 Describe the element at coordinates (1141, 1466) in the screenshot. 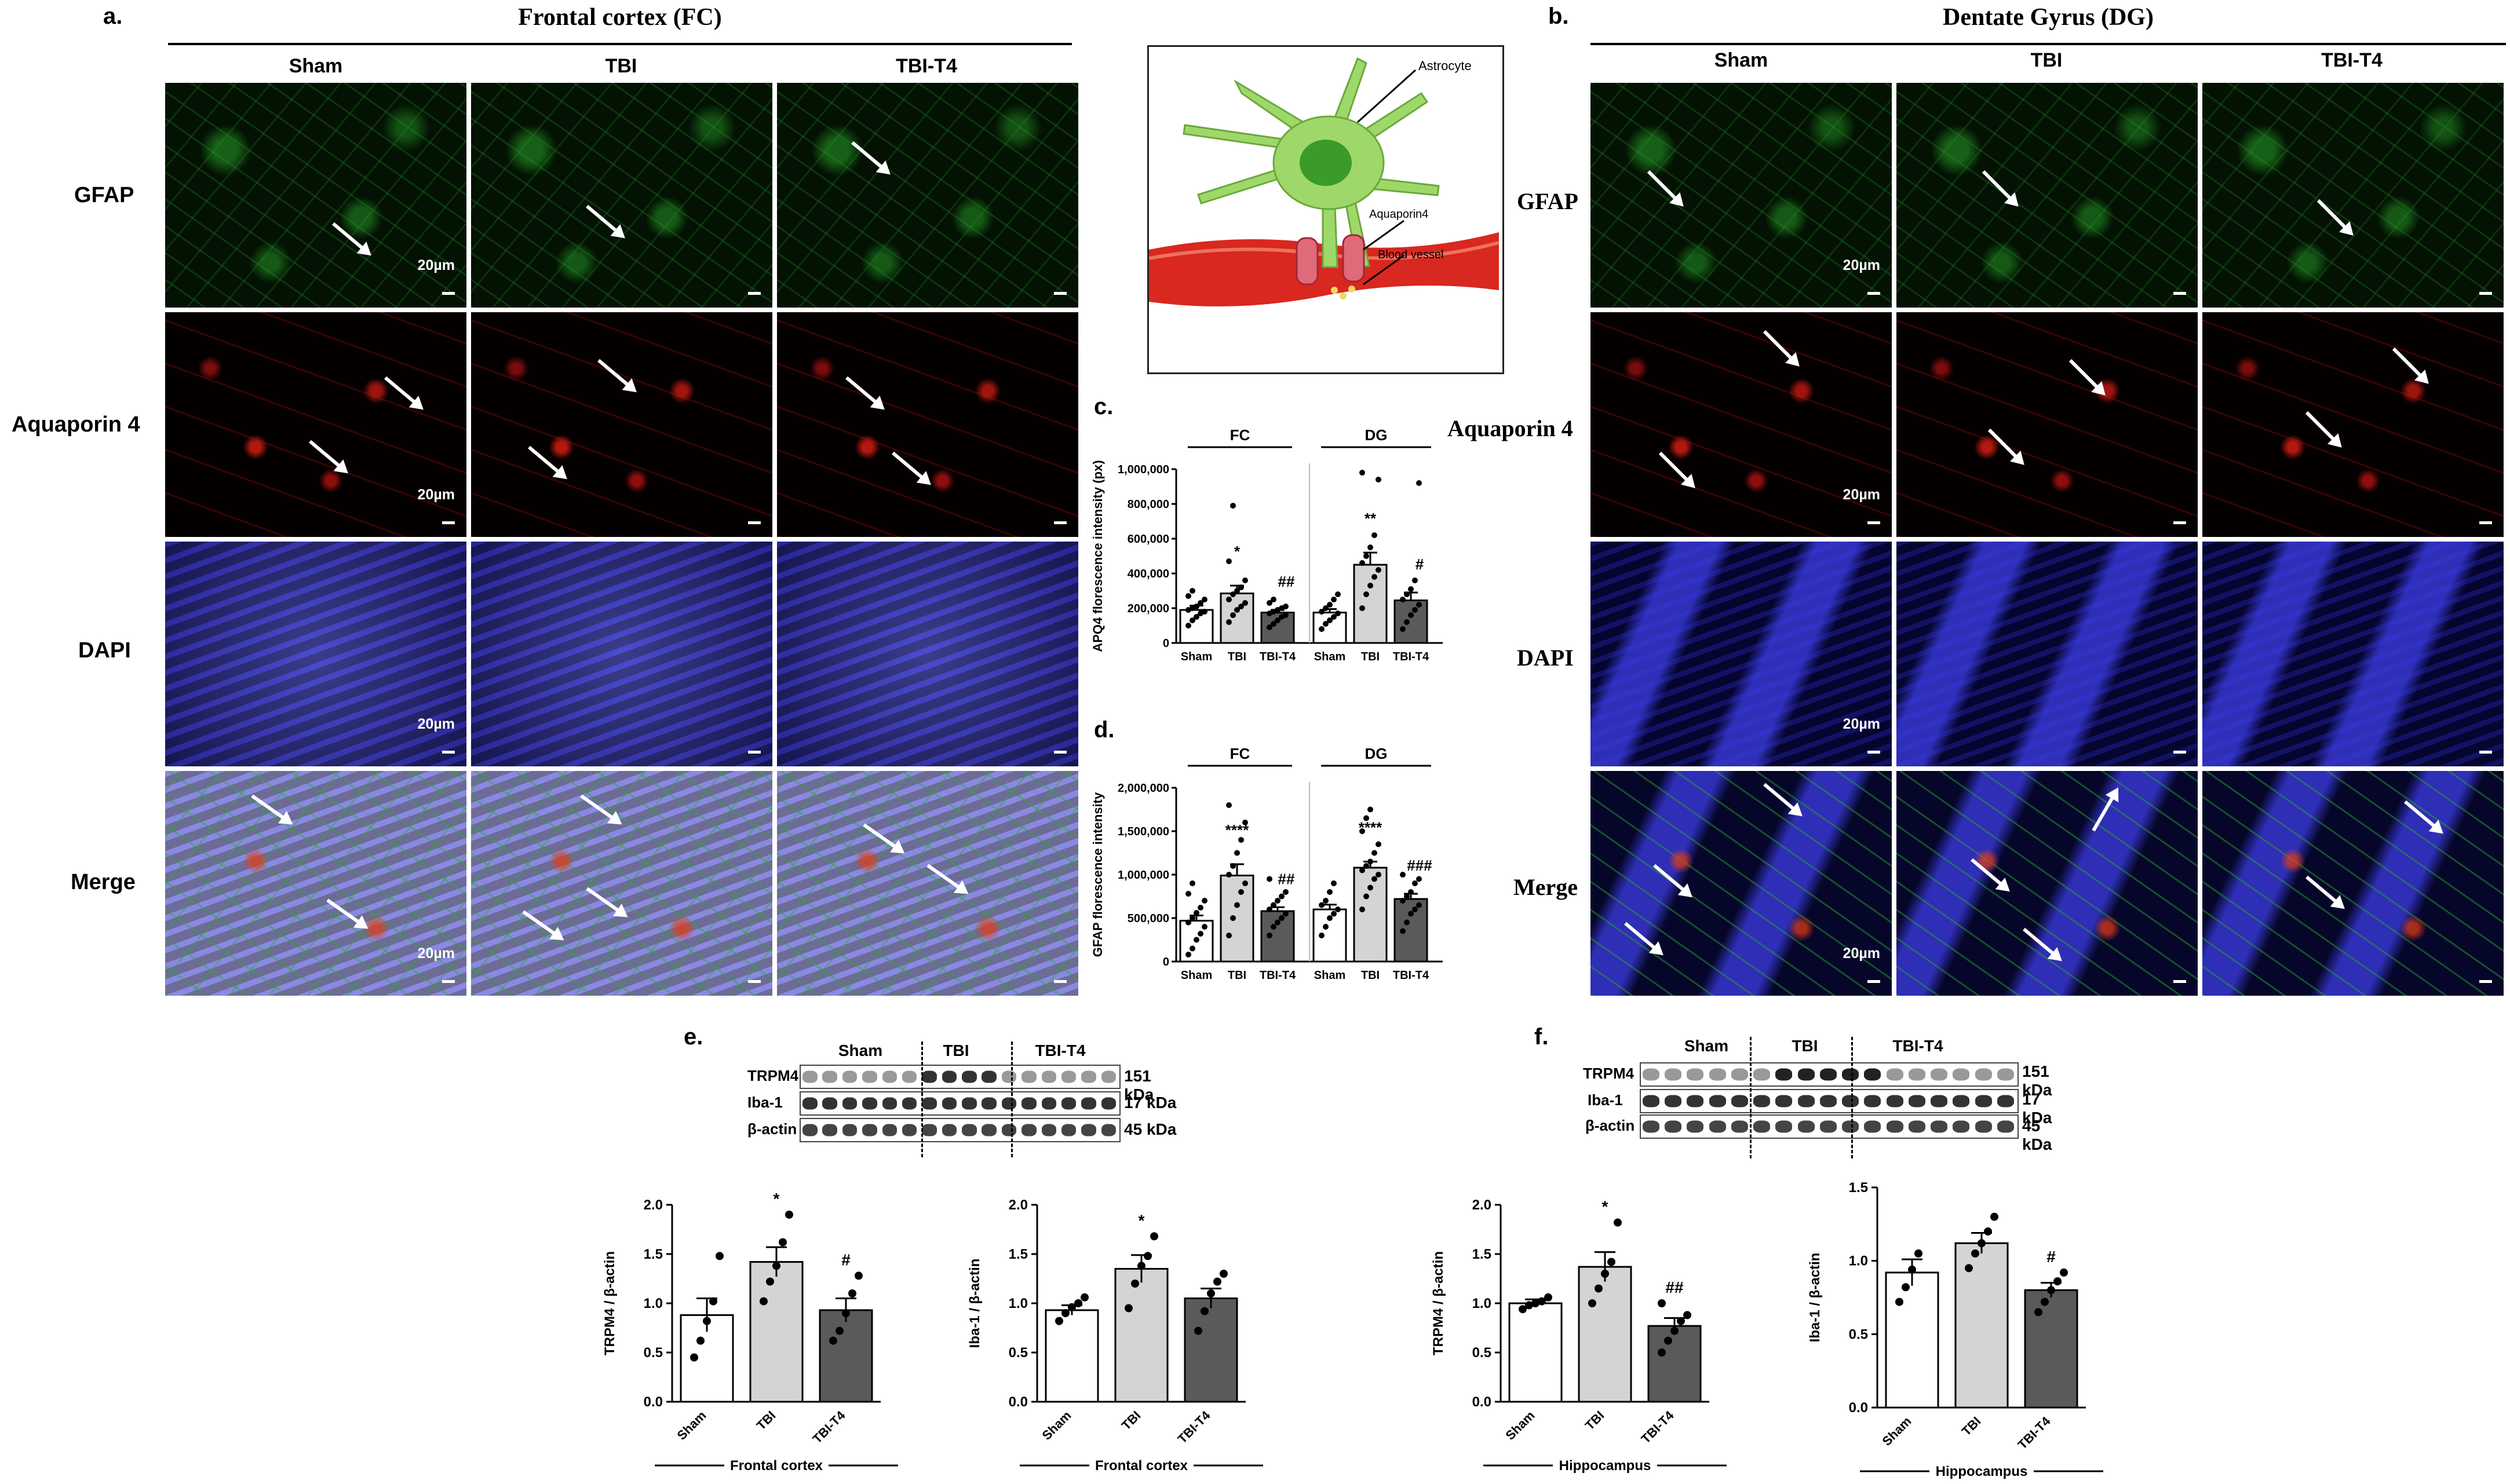

I see `x-axis-label: Frontal cortex` at that location.